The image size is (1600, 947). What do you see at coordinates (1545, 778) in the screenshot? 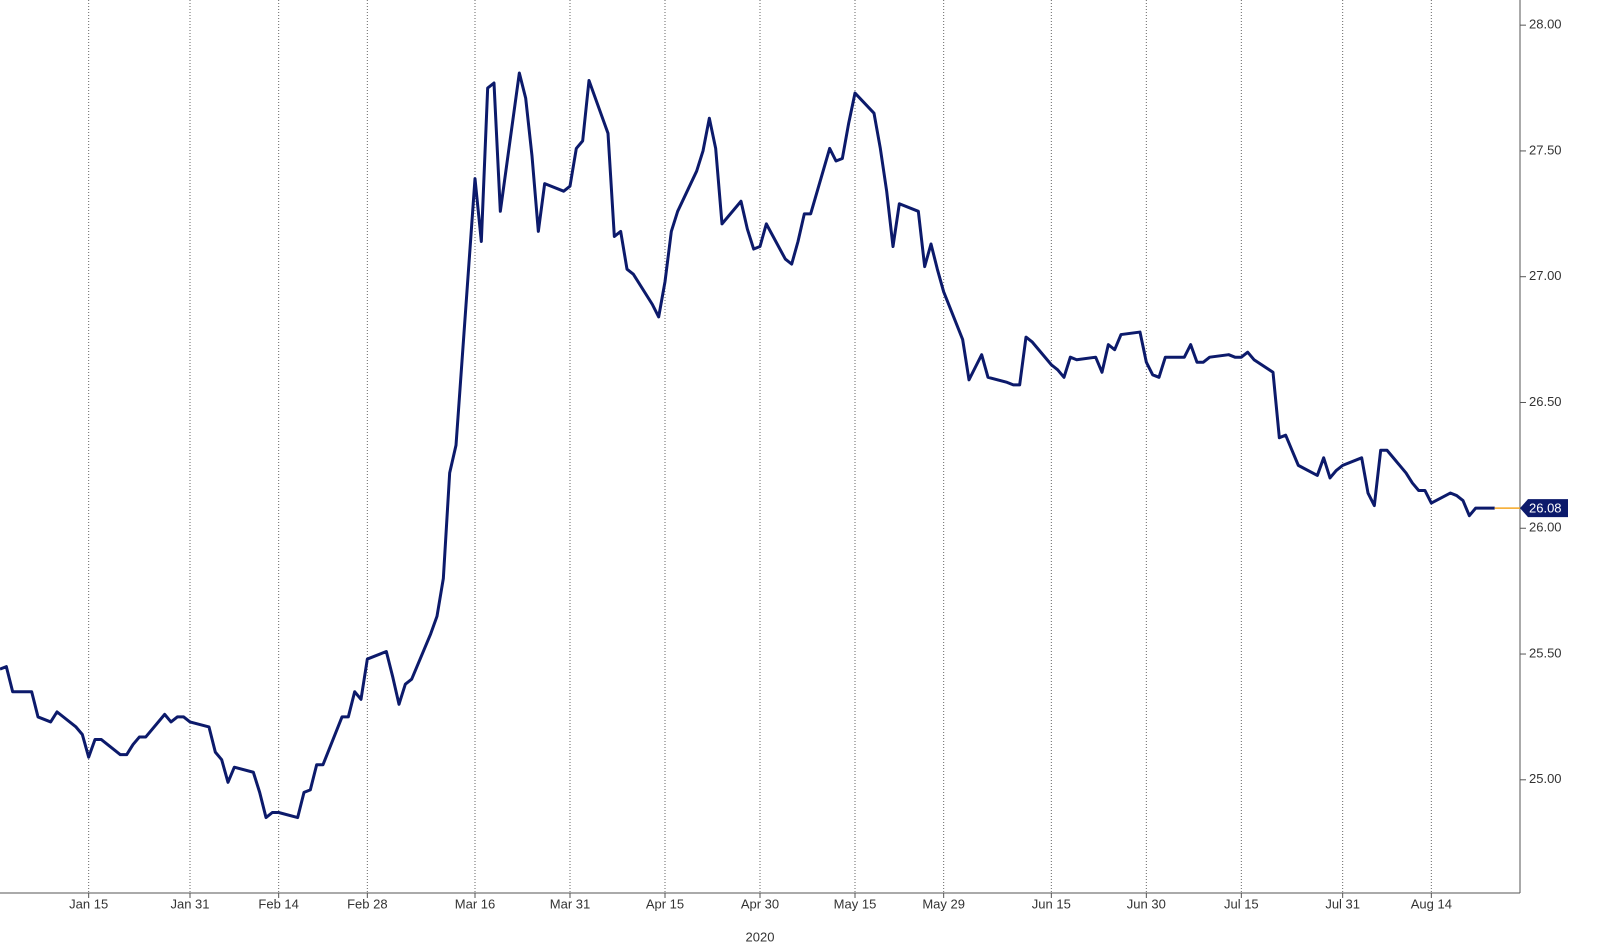
I see `y-tick-label: 25.00` at bounding box center [1545, 778].